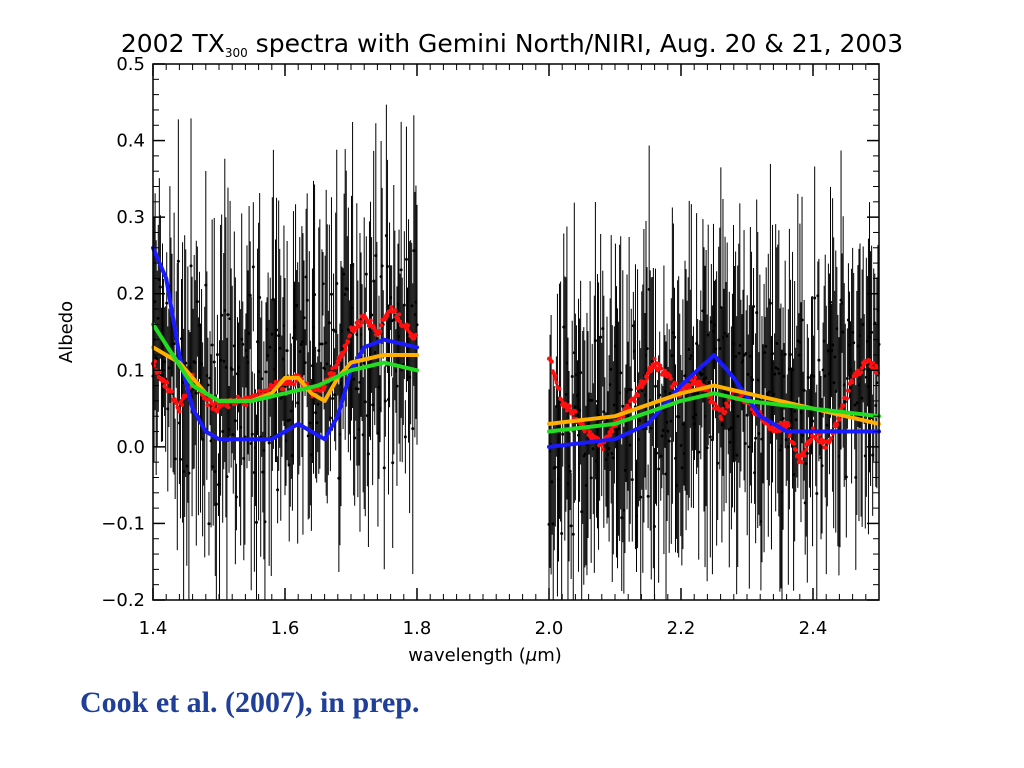  I want to click on y-axis-label: Albedo, so click(66, 332).